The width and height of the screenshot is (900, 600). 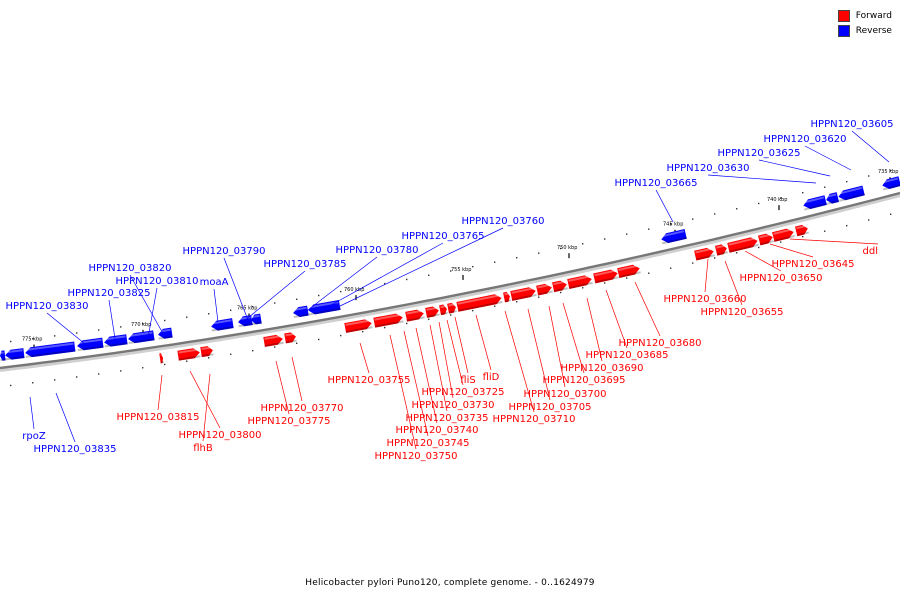 What do you see at coordinates (584, 380) in the screenshot?
I see `gene-label: HPPN120_03695` at bounding box center [584, 380].